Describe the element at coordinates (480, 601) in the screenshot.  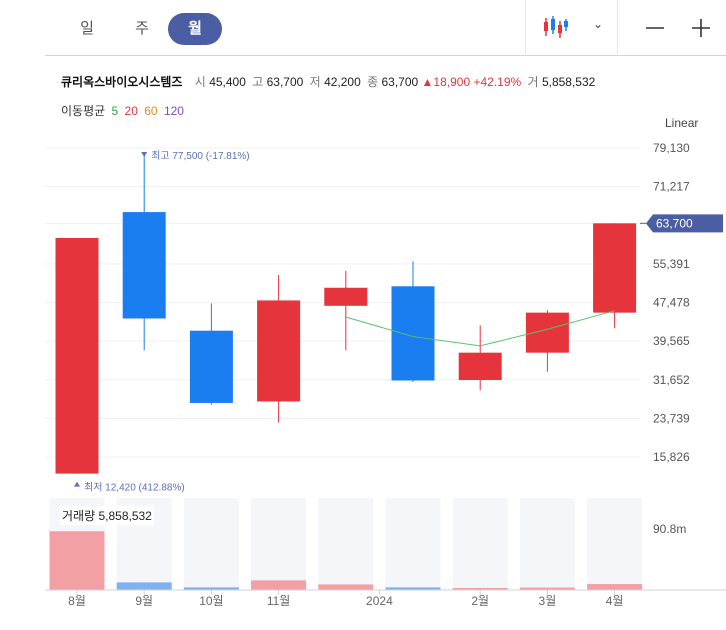
I see `x-tick-label: 2월` at that location.